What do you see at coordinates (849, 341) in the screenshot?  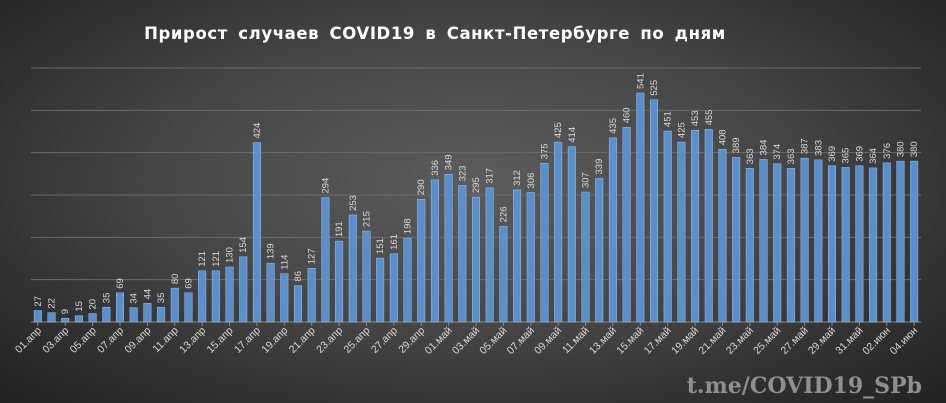 I see `tick-label: 31.май` at bounding box center [849, 341].